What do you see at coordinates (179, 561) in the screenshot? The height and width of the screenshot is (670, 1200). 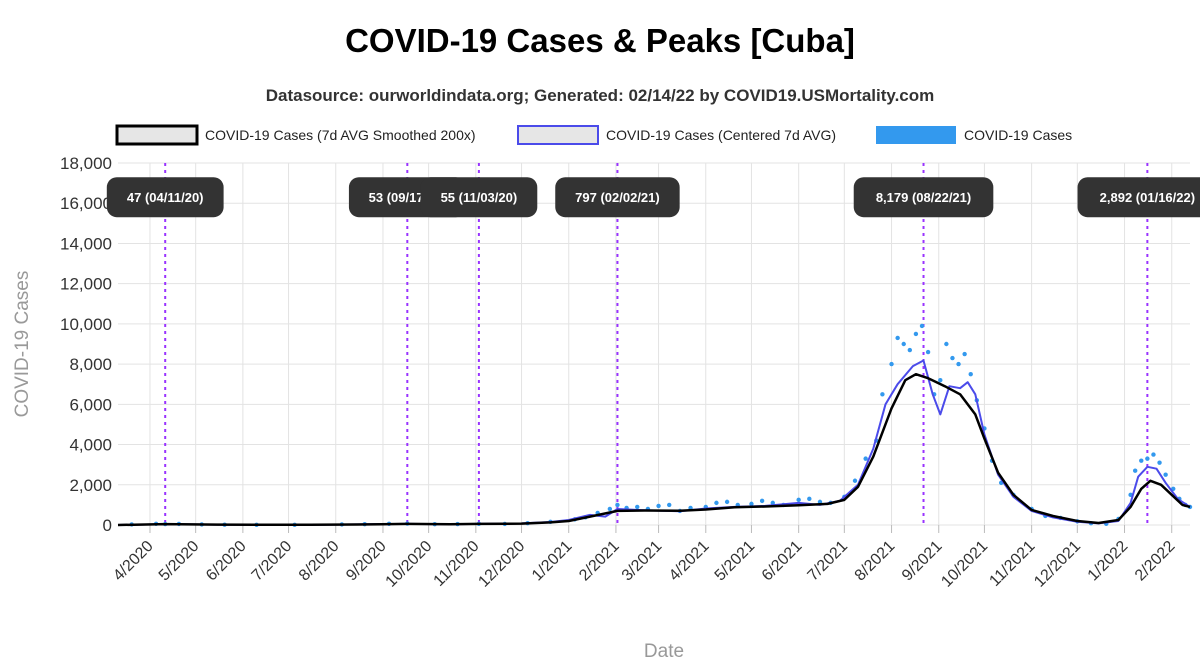 I see `x-tick-label: 5/2020` at bounding box center [179, 561].